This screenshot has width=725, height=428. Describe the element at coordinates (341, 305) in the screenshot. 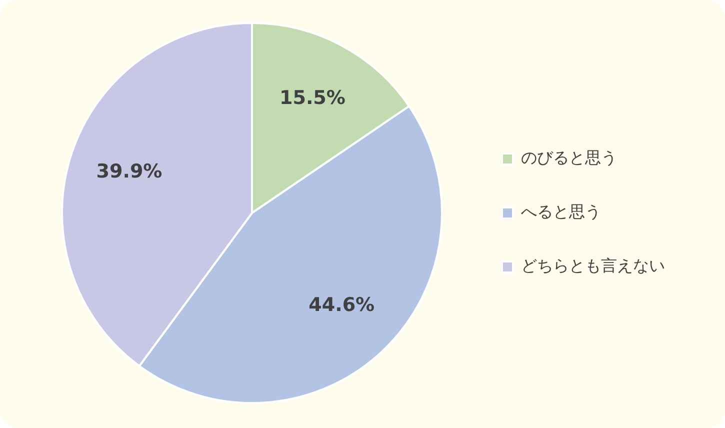

I see `data-label: 44.6%` at that location.